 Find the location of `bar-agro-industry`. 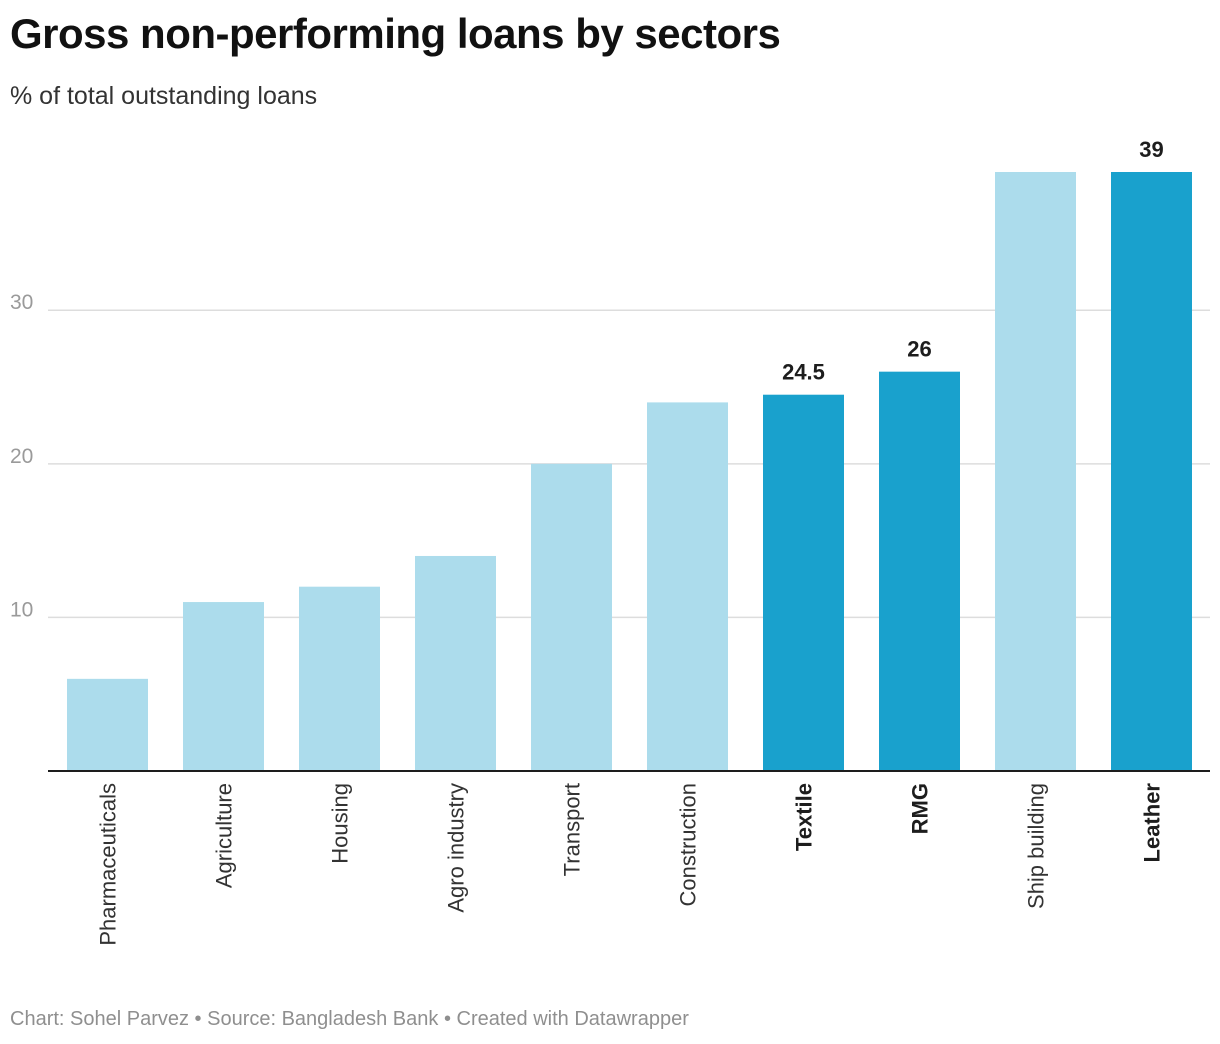

bar-agro-industry is located at coordinates (455, 663).